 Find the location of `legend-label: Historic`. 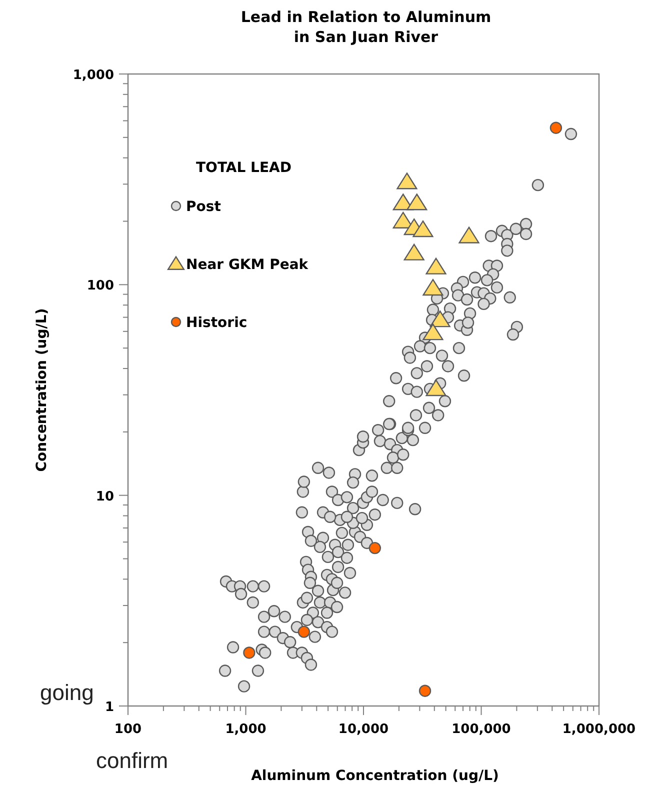

legend-label: Historic is located at coordinates (217, 323).